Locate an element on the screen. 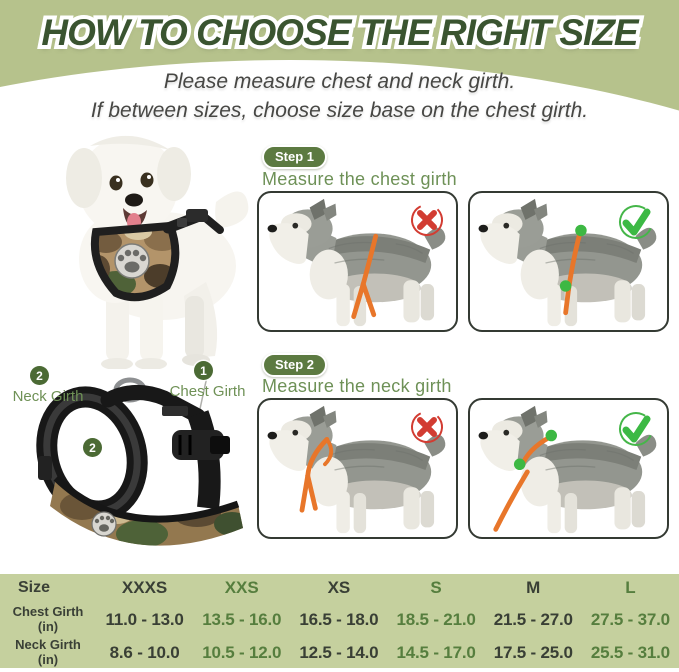 This screenshot has height=672, width=679. neck-girth-s: 14.5 - 17.0 is located at coordinates (436, 652).